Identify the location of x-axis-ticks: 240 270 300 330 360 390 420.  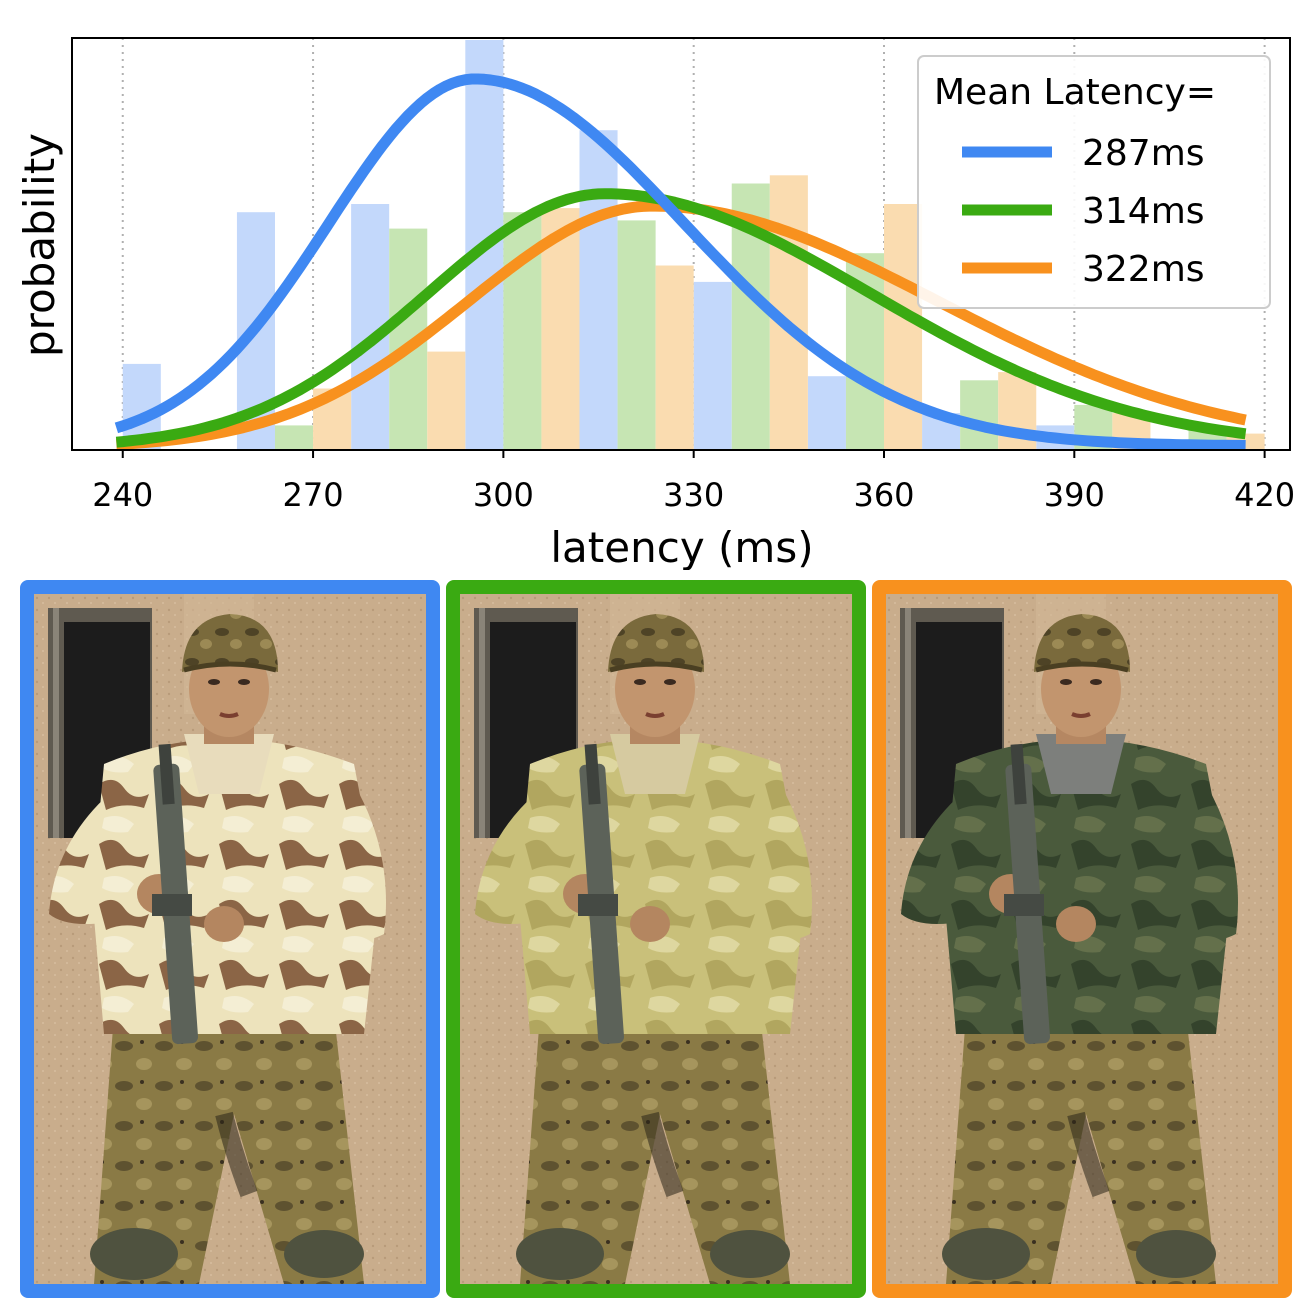
(693, 482).